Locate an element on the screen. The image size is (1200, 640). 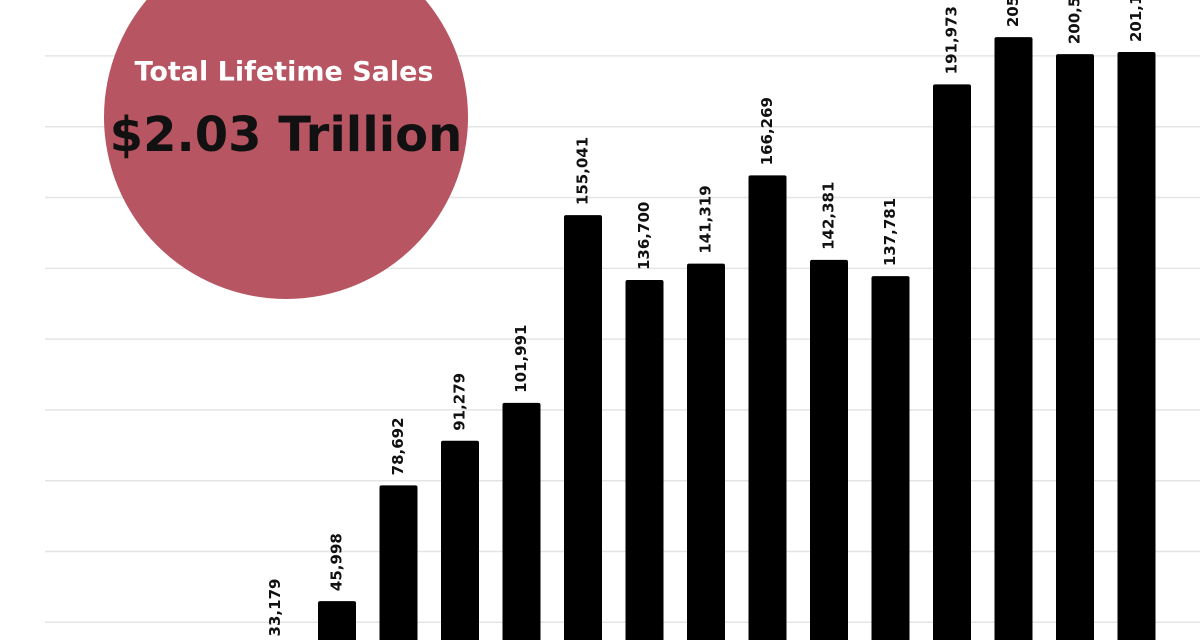
value-label: 142,381 is located at coordinates (829, 216).